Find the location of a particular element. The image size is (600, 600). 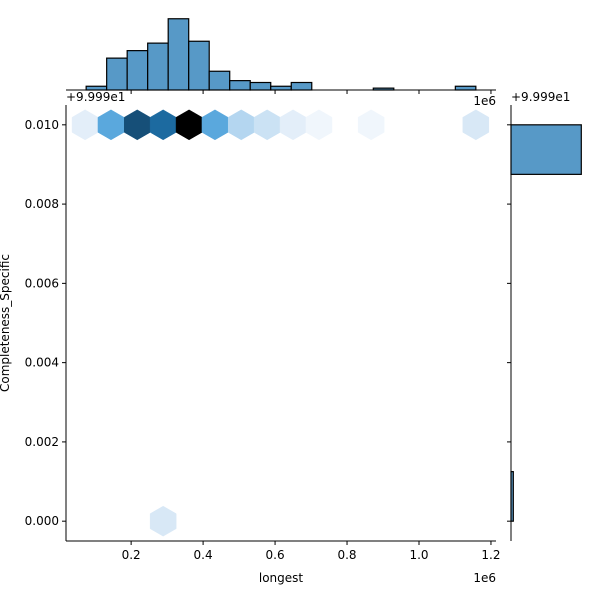

x-tick-label: 0.4 is located at coordinates (203, 555).